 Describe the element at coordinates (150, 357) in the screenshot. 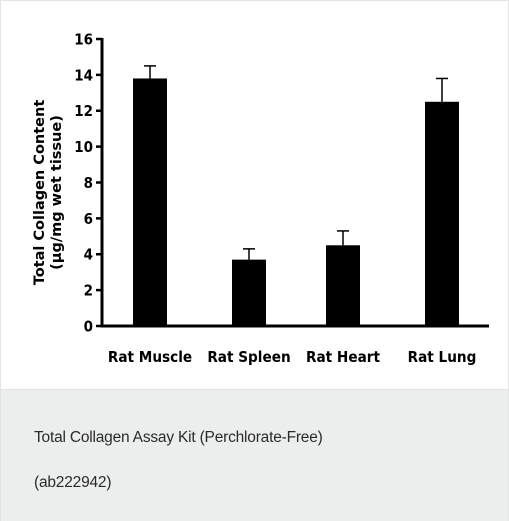

I see `x-category-label: Rat Muscle` at that location.